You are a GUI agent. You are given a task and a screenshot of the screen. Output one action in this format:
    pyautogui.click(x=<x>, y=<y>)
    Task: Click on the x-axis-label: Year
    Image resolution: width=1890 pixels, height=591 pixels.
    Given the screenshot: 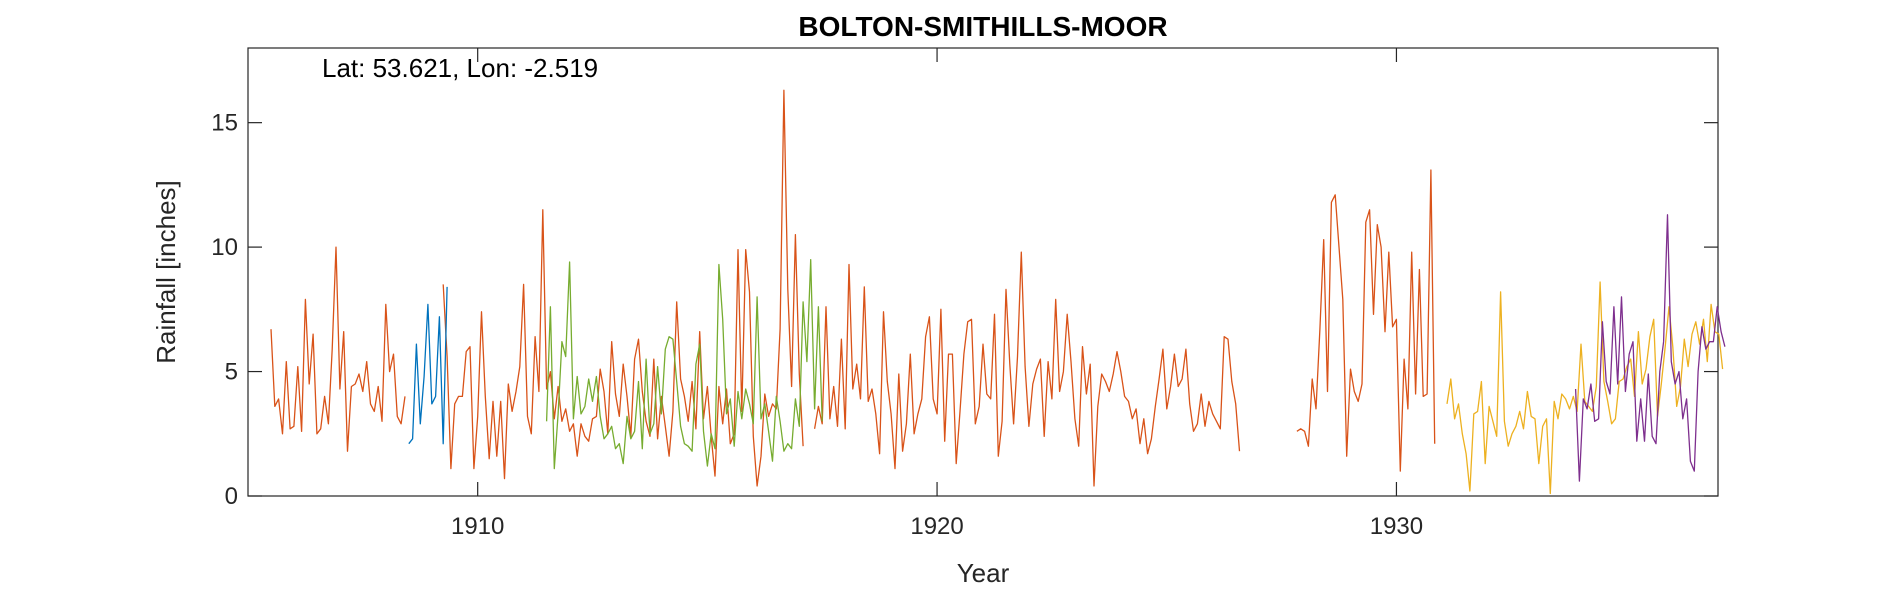 What is the action you would take?
    pyautogui.click(x=983, y=573)
    